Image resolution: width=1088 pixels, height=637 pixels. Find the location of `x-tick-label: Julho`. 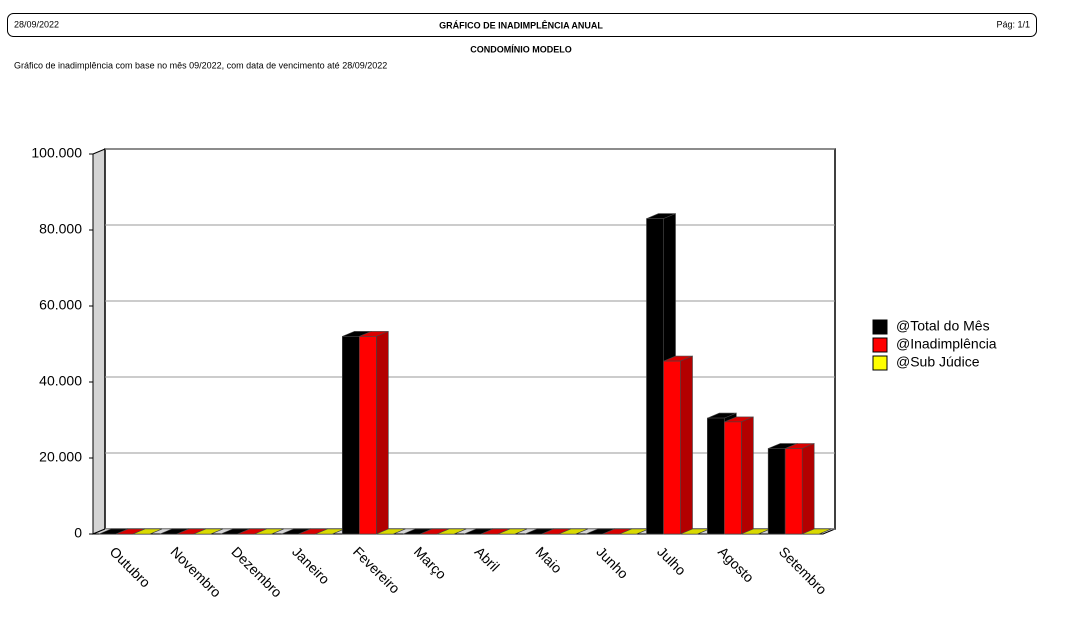

x-tick-label: Julho is located at coordinates (671, 560).